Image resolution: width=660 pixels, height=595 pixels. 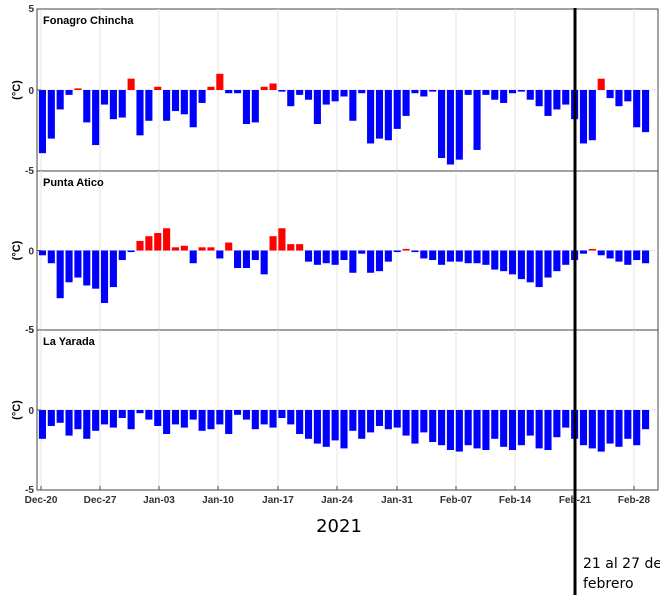 What do you see at coordinates (337, 500) in the screenshot?
I see `x-tick-label: Jan-24` at bounding box center [337, 500].